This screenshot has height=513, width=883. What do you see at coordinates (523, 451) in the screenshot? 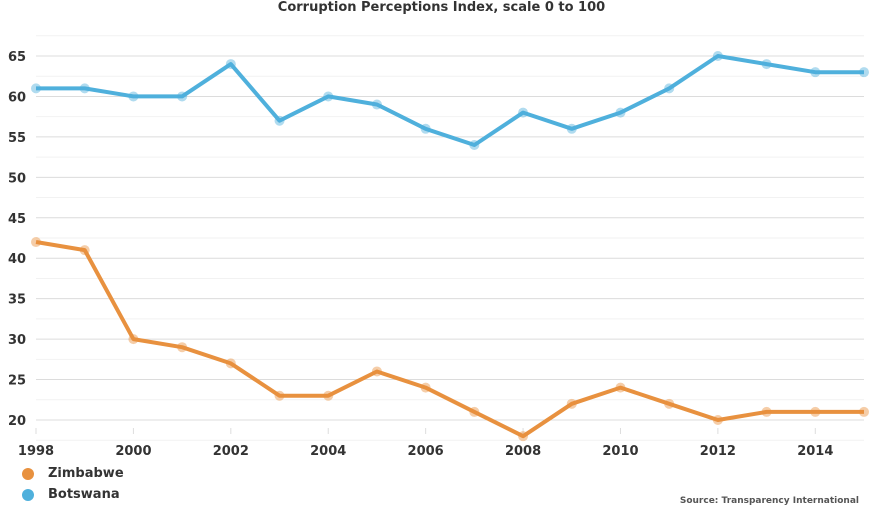
I see `x-tick-label: 2008` at bounding box center [523, 451].